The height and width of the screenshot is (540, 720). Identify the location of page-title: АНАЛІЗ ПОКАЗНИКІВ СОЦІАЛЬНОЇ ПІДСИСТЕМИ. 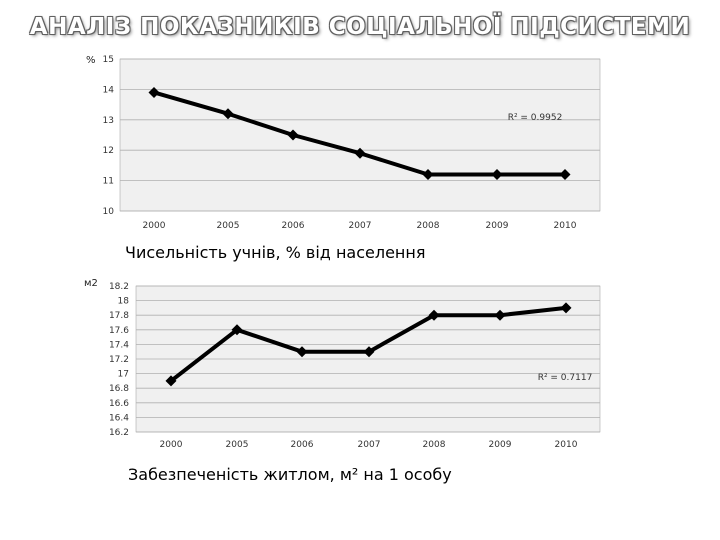
(360, 27).